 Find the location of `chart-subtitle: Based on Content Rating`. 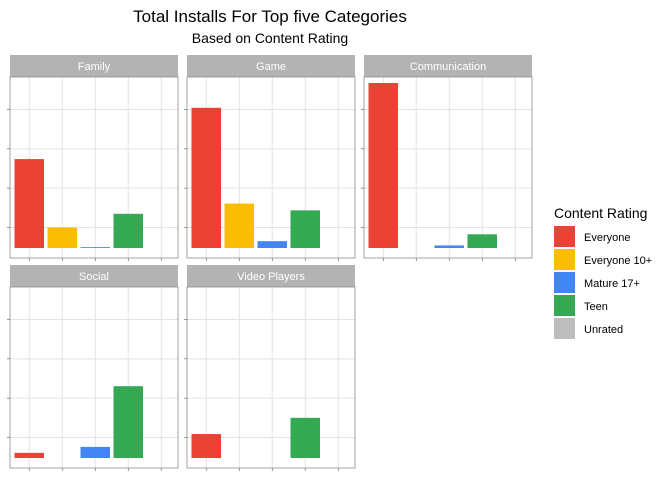

chart-subtitle: Based on Content Rating is located at coordinates (270, 38).